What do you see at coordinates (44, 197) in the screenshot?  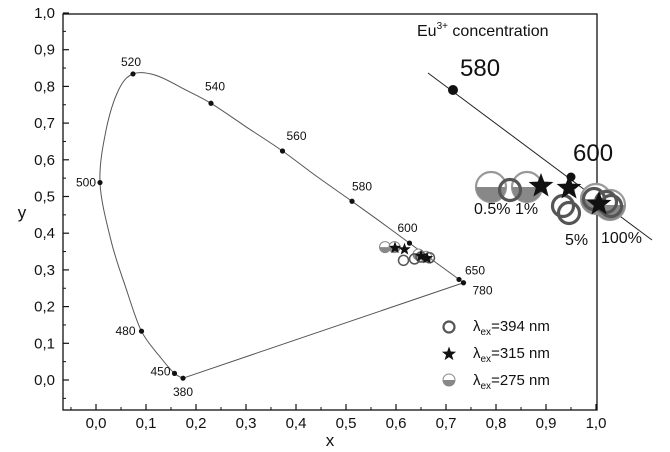 I see `y-tick-label: 0,5` at bounding box center [44, 197].